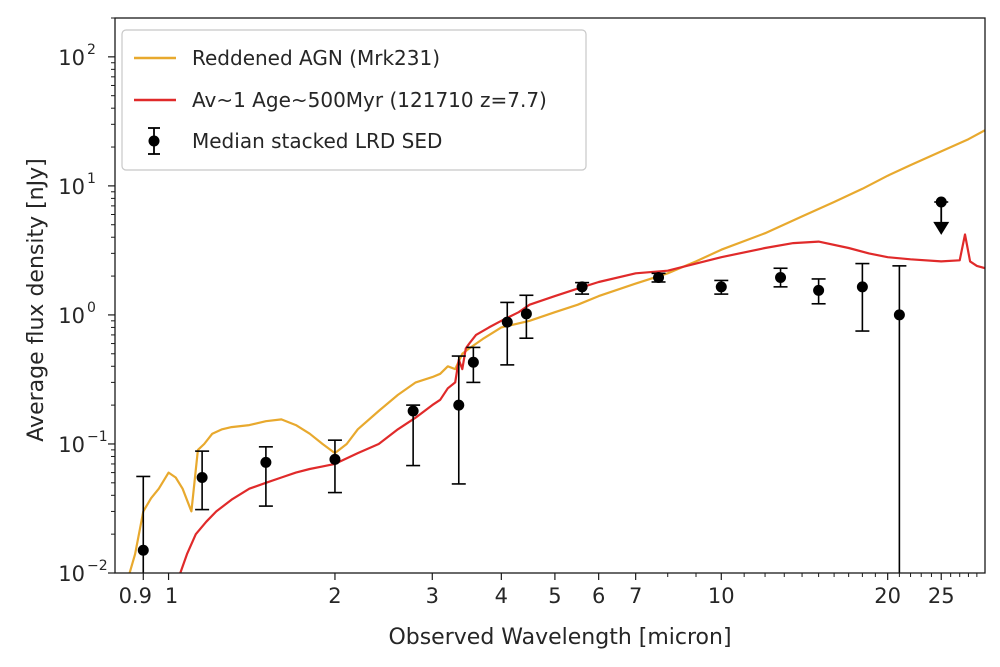  I want to click on x-tick-label: 10, so click(721, 596).